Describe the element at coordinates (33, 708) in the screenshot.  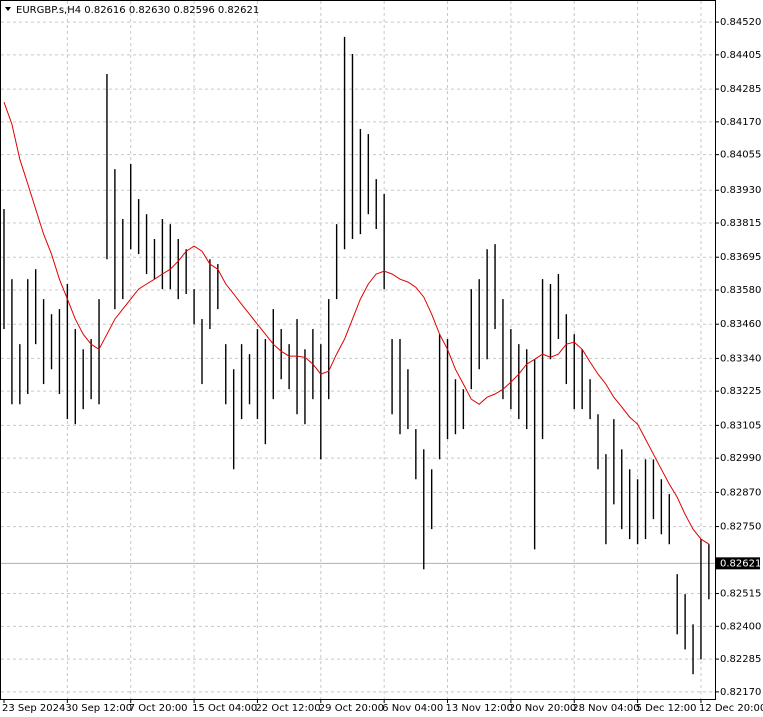
I see `x-tick-label: 23 Sep 2024` at that location.